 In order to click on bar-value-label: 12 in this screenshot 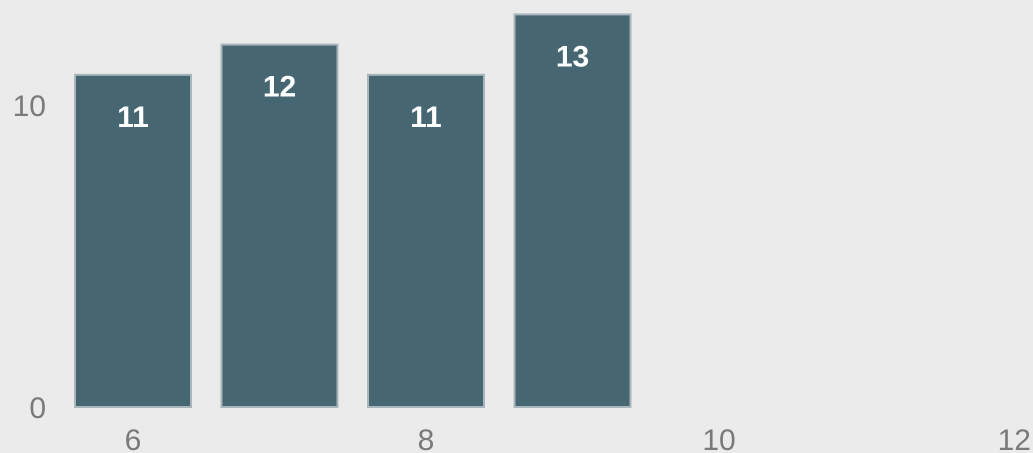, I will do `click(279, 87)`.